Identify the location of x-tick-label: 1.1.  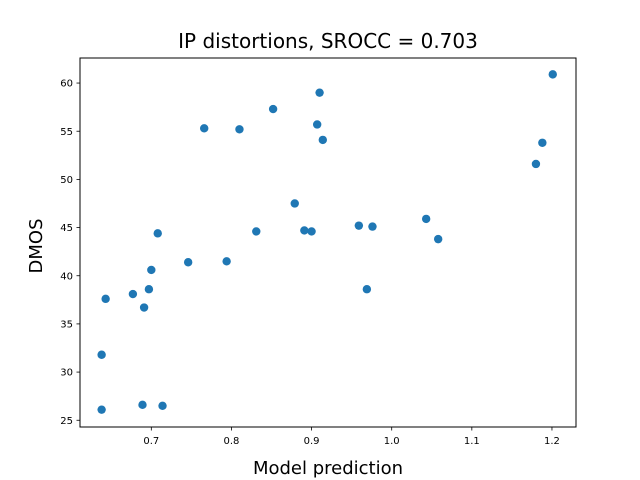
(472, 441).